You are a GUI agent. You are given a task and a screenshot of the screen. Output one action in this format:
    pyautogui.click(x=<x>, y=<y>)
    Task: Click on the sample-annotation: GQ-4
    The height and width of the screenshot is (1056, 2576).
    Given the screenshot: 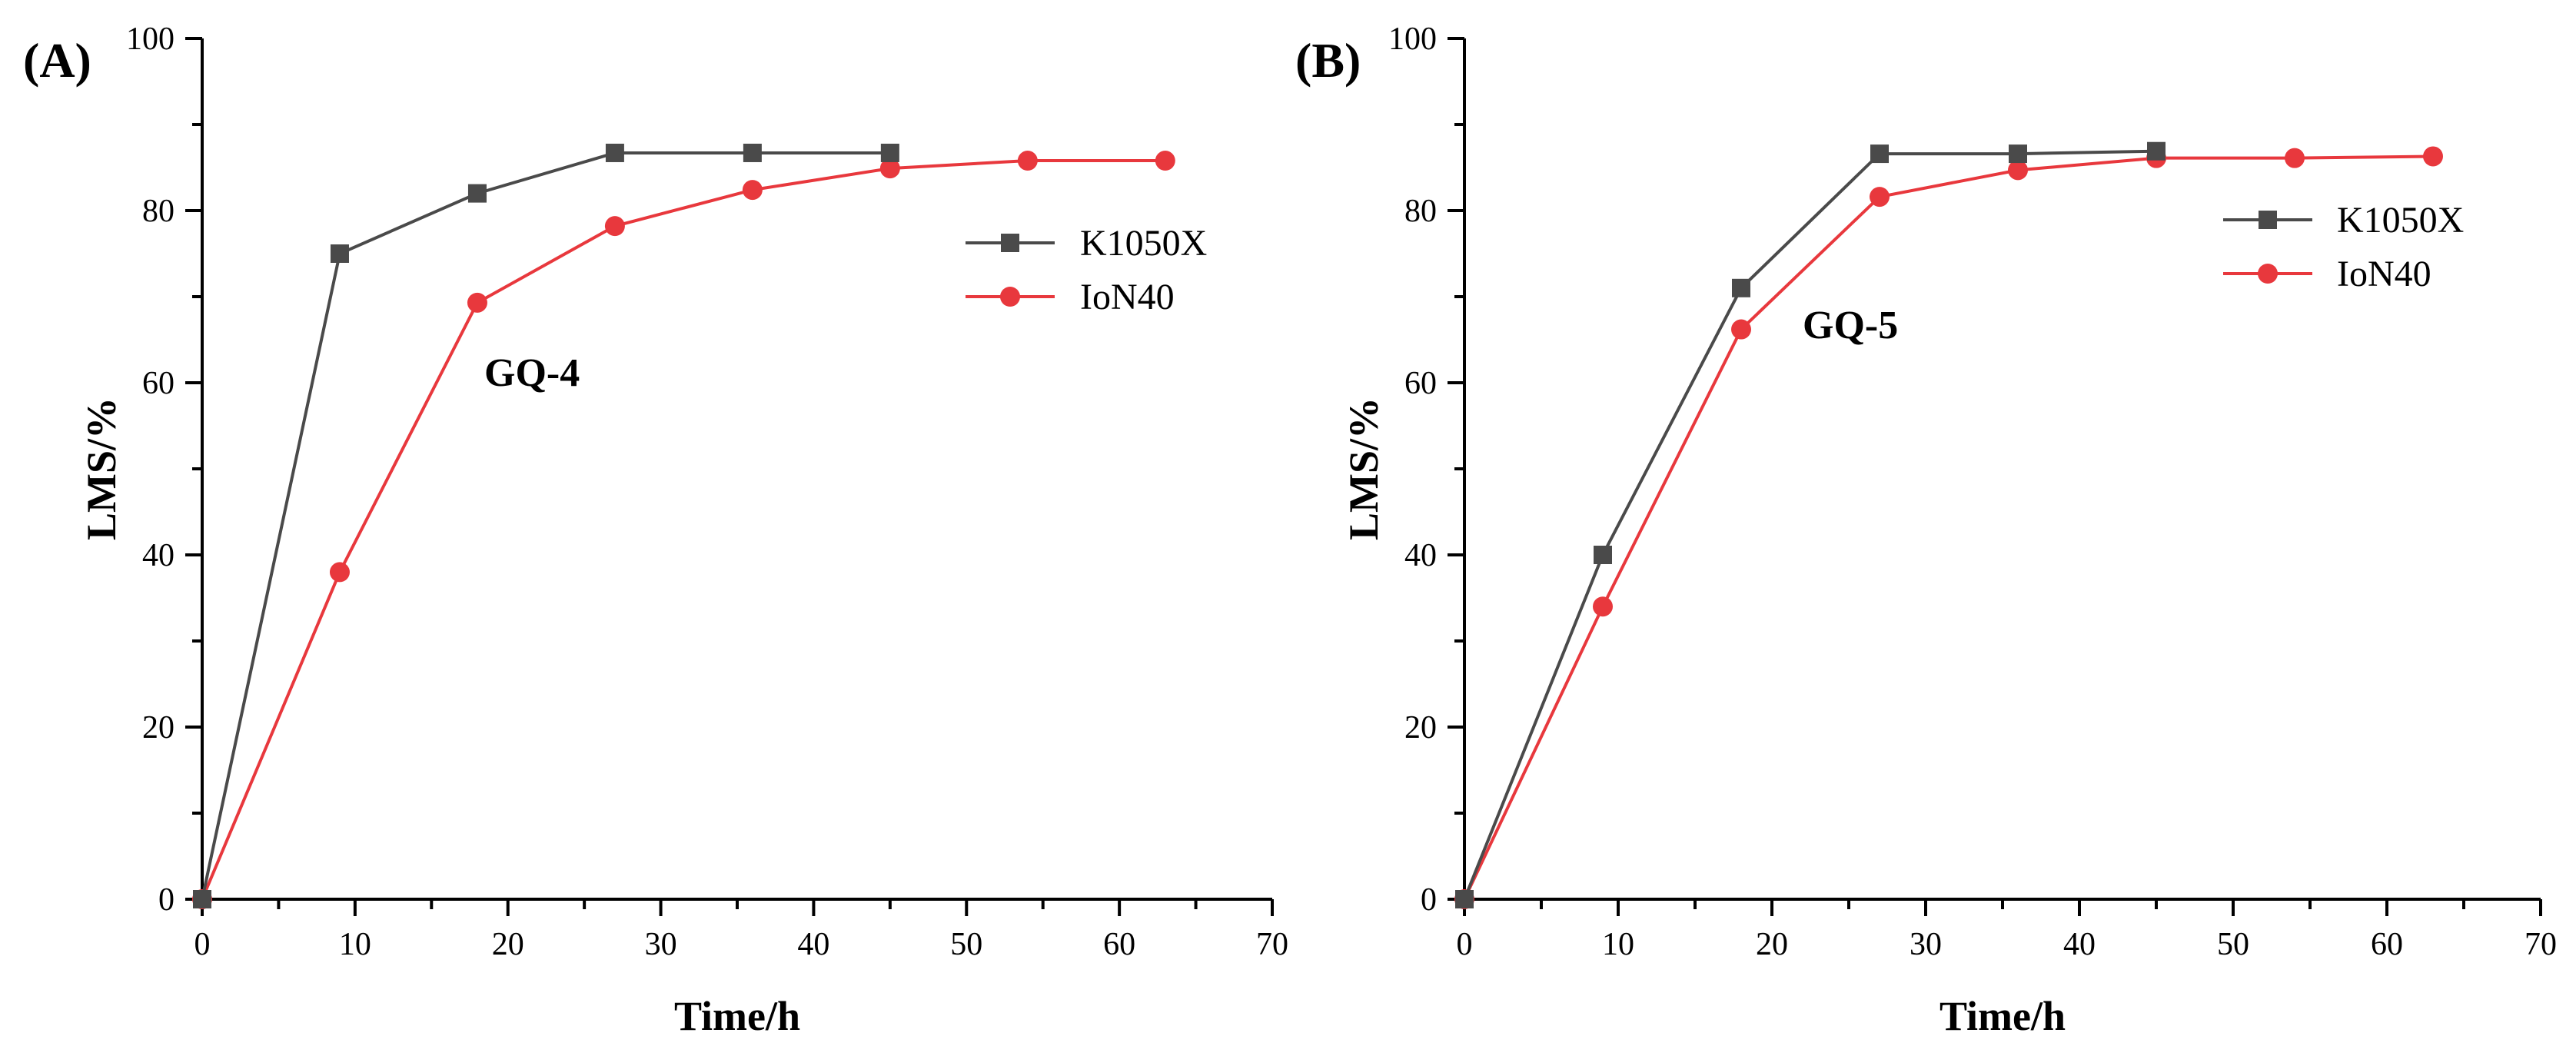 What is the action you would take?
    pyautogui.click(x=532, y=373)
    